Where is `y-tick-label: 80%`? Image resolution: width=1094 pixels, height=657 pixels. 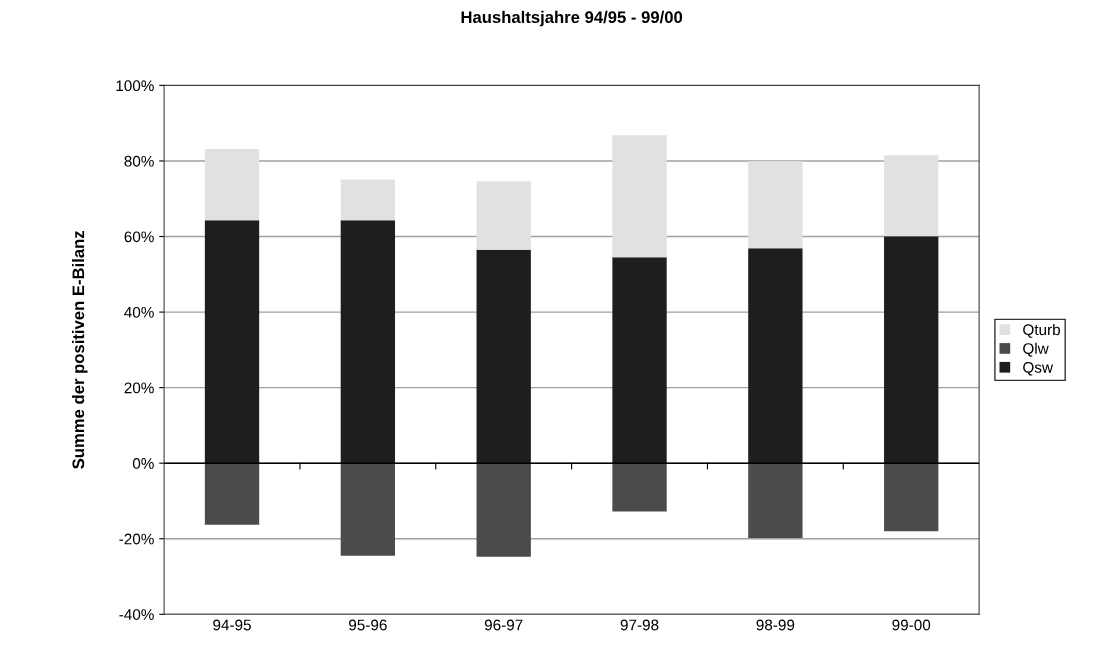 y-tick-label: 80% is located at coordinates (139, 161).